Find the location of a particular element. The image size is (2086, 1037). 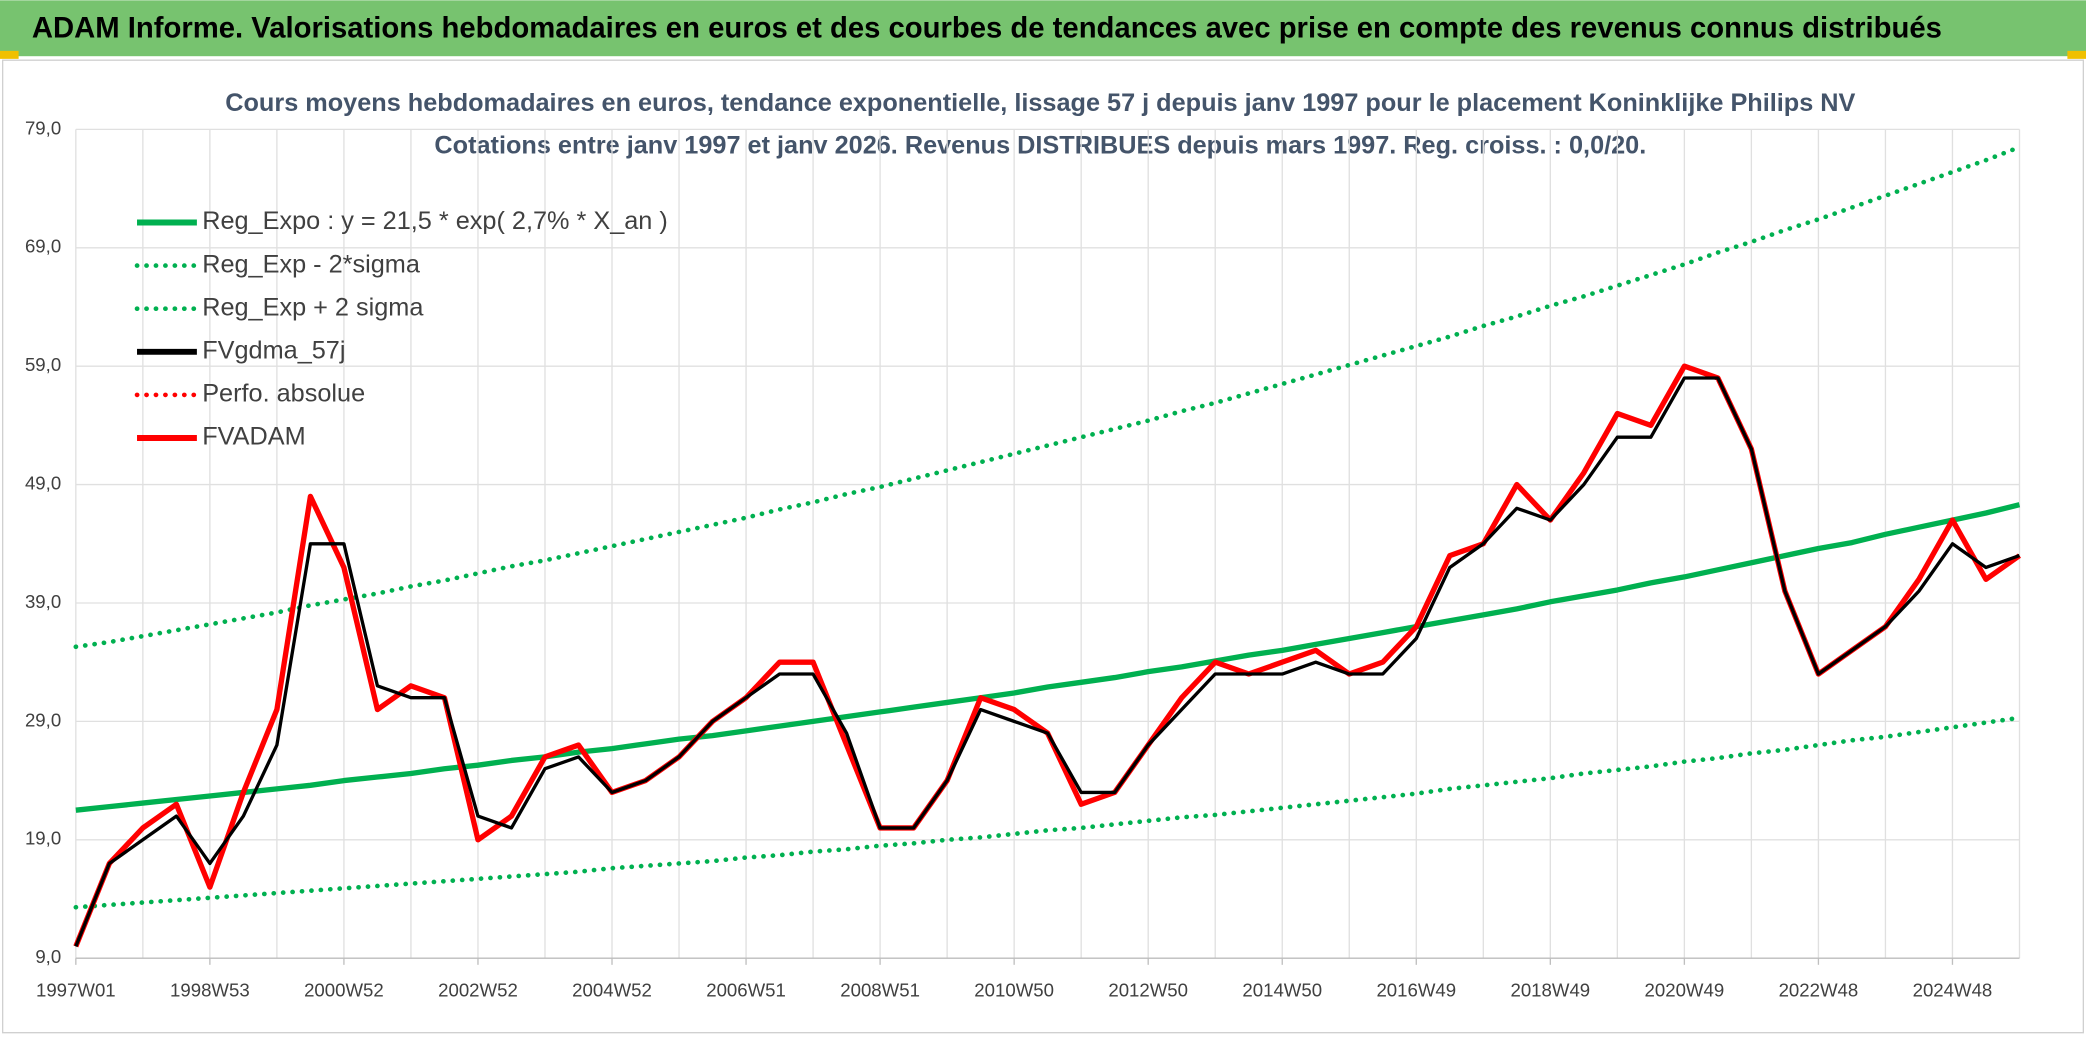

x-tick-label: 2002W52 is located at coordinates (478, 989).